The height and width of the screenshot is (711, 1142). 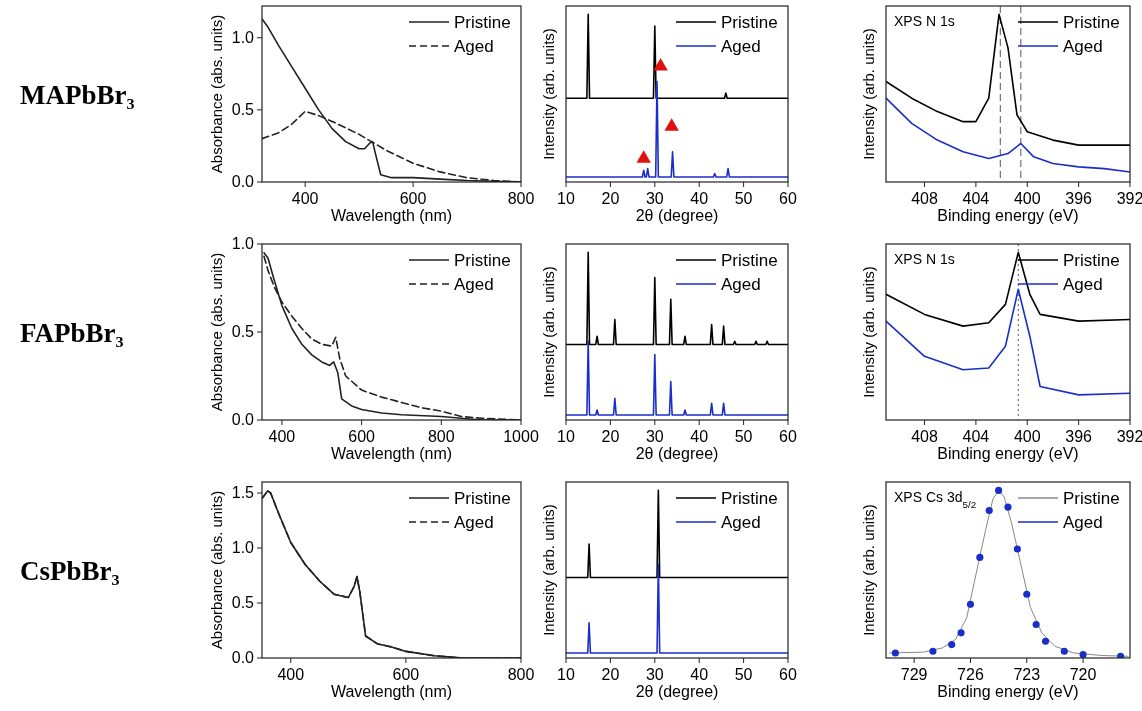 I want to click on y-tick-label: 1.5, so click(x=243, y=492).